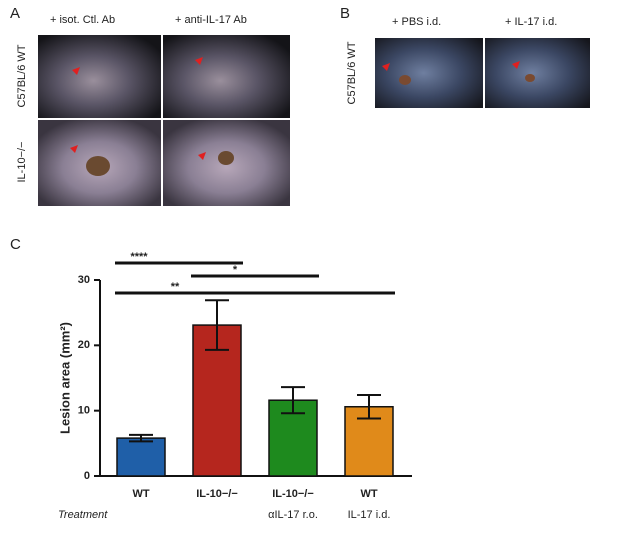 This screenshot has width=629, height=533. What do you see at coordinates (175, 287) in the screenshot?
I see `significance-label: **` at bounding box center [175, 287].